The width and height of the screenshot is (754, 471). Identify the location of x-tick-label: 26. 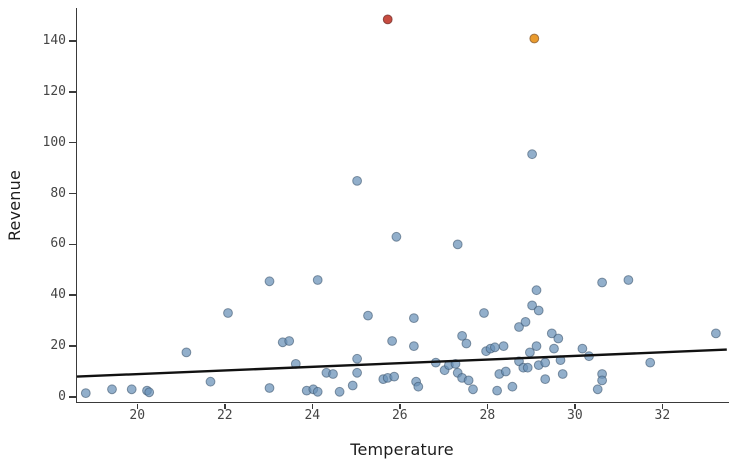
(399, 415).